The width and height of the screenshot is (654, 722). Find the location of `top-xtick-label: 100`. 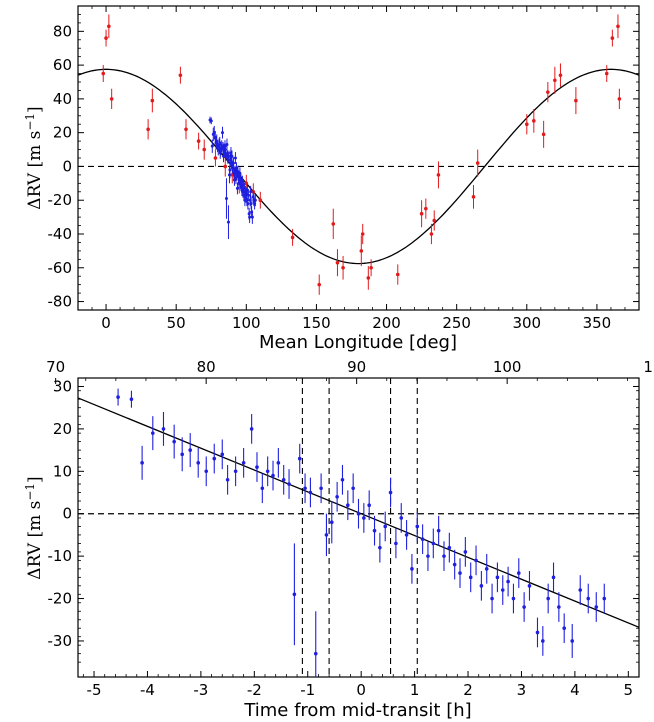

top-xtick-label: 100 is located at coordinates (246, 323).